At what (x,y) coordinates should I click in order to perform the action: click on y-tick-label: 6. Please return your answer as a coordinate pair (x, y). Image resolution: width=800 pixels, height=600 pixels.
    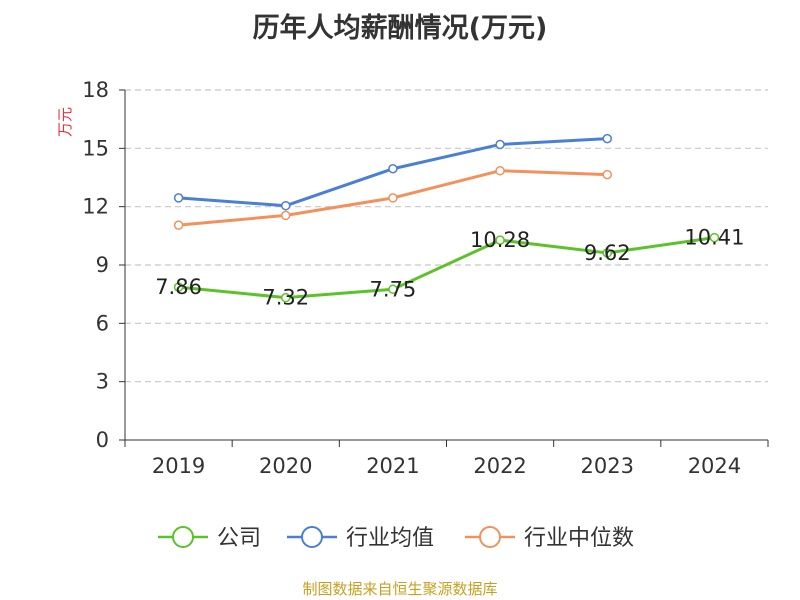
    Looking at the image, I should click on (102, 323).